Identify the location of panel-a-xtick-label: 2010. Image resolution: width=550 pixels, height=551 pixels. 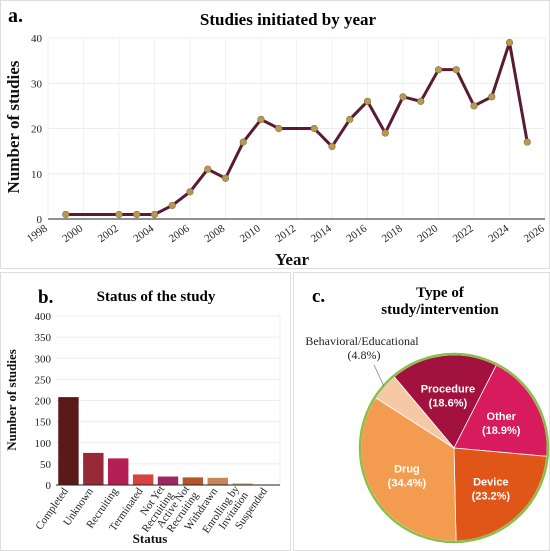
(250, 233).